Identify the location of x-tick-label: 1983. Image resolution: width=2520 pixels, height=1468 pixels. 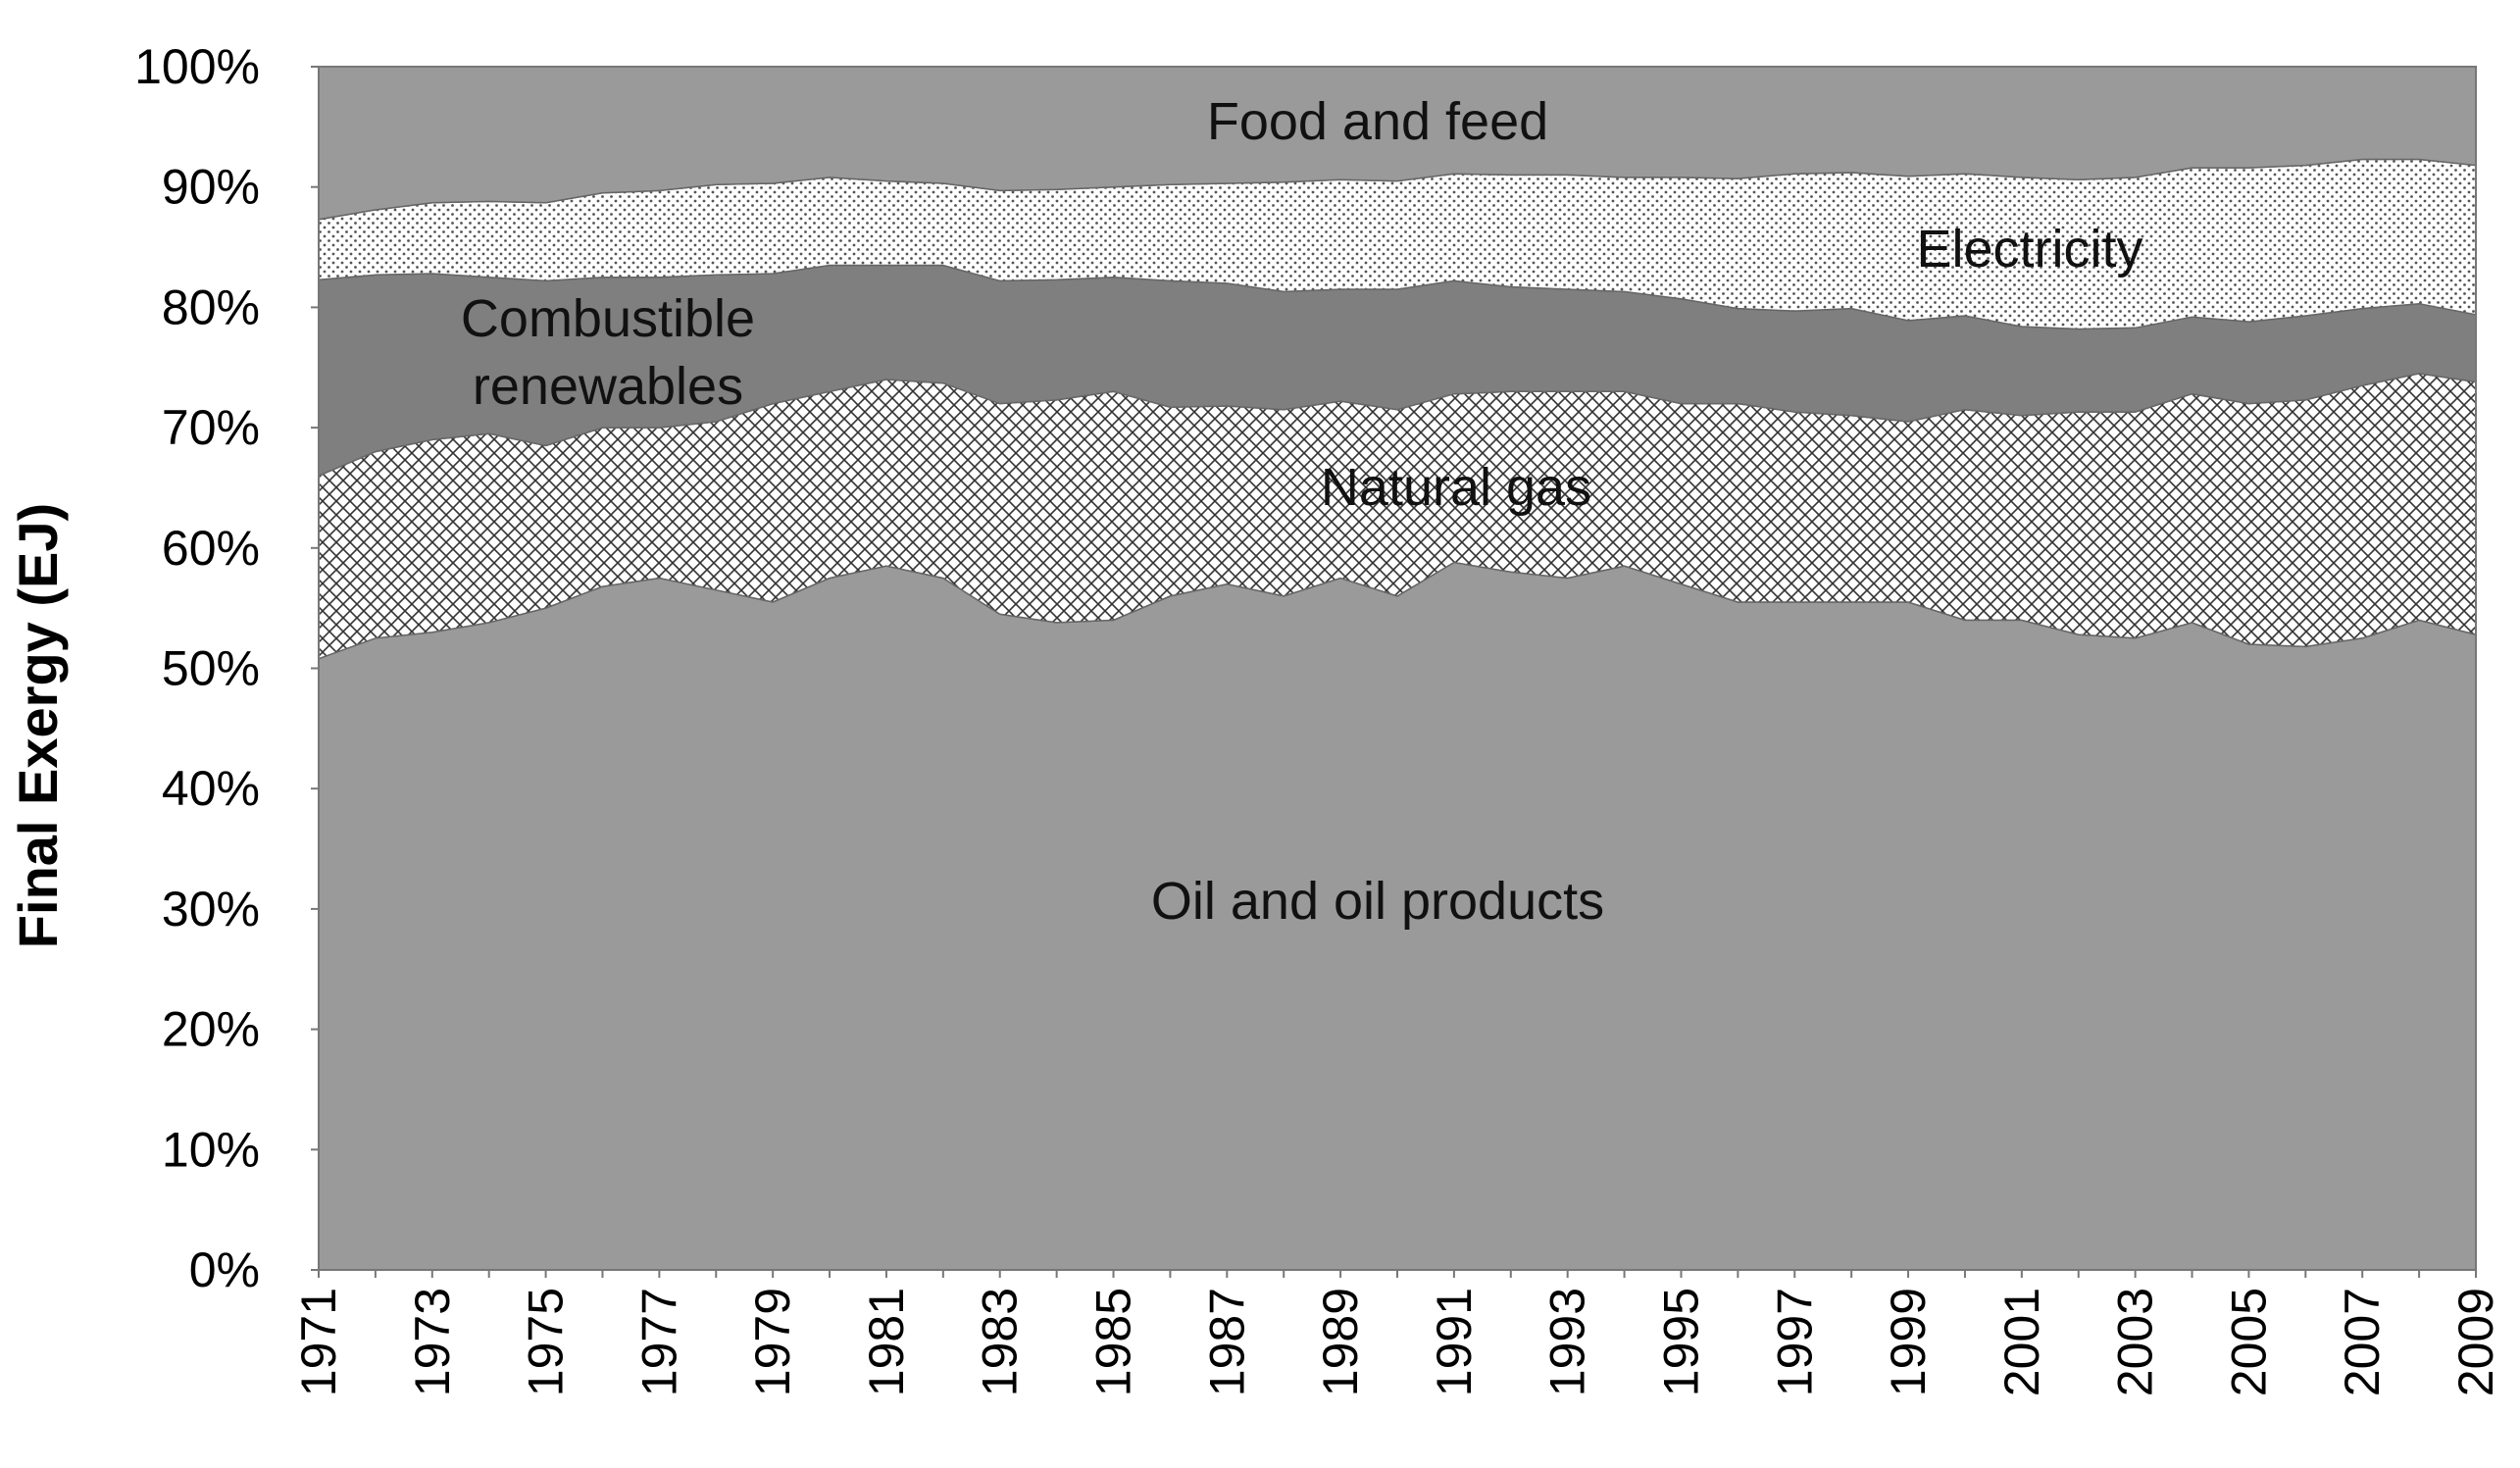
(1000, 1342).